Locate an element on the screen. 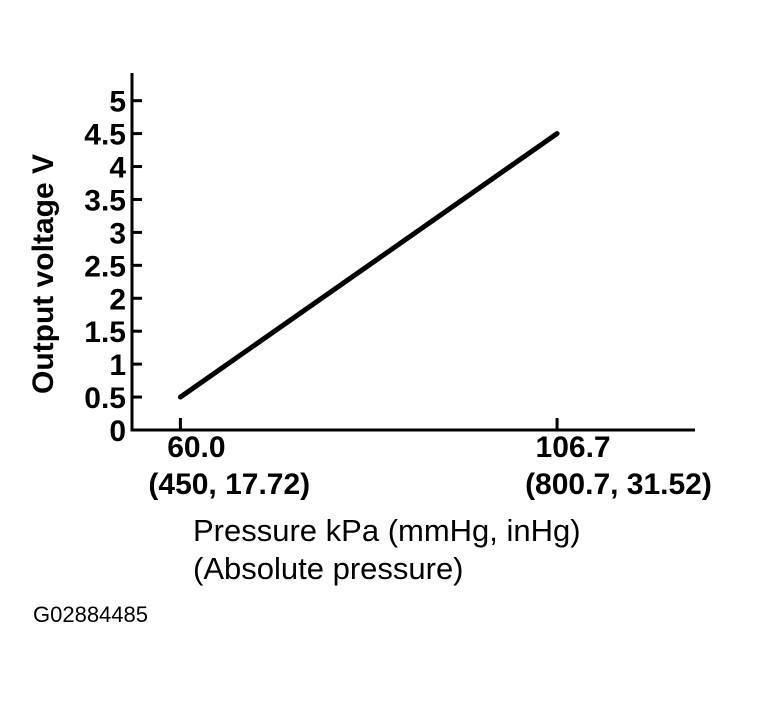  y-tick-label: 2.5 is located at coordinates (105, 266).